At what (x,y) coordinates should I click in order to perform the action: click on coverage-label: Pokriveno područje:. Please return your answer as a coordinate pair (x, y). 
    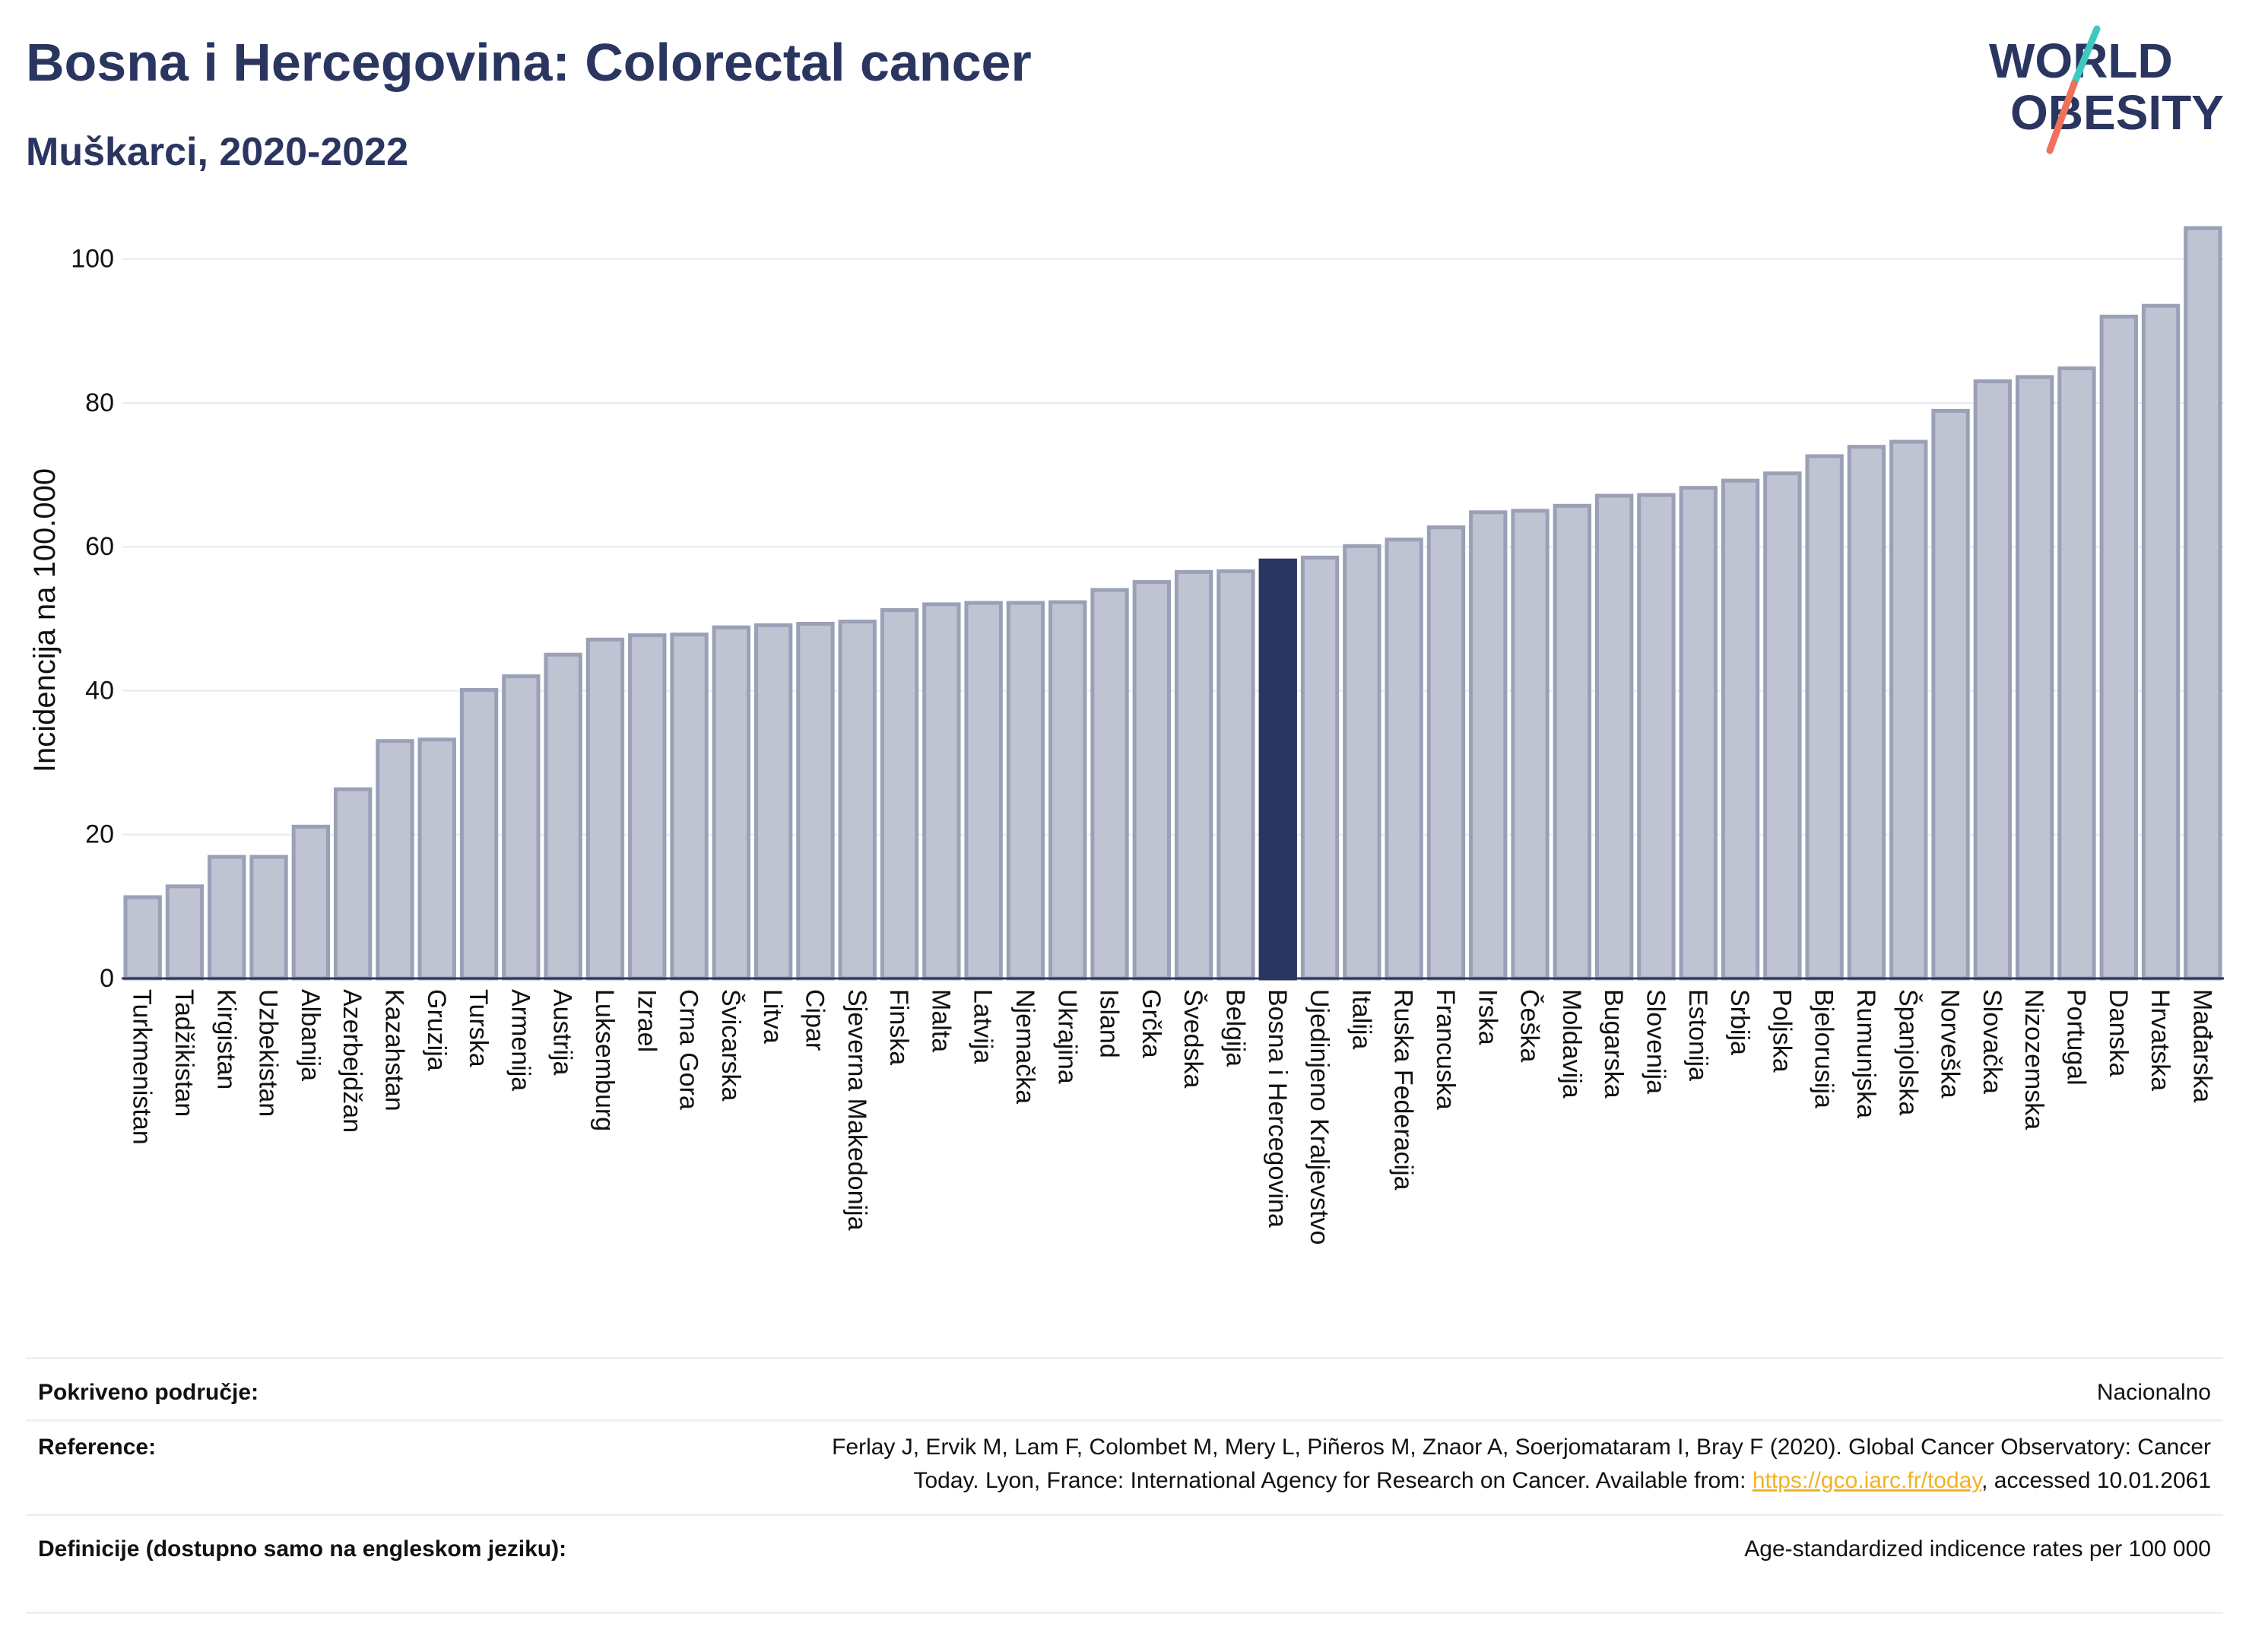
    Looking at the image, I should click on (148, 1392).